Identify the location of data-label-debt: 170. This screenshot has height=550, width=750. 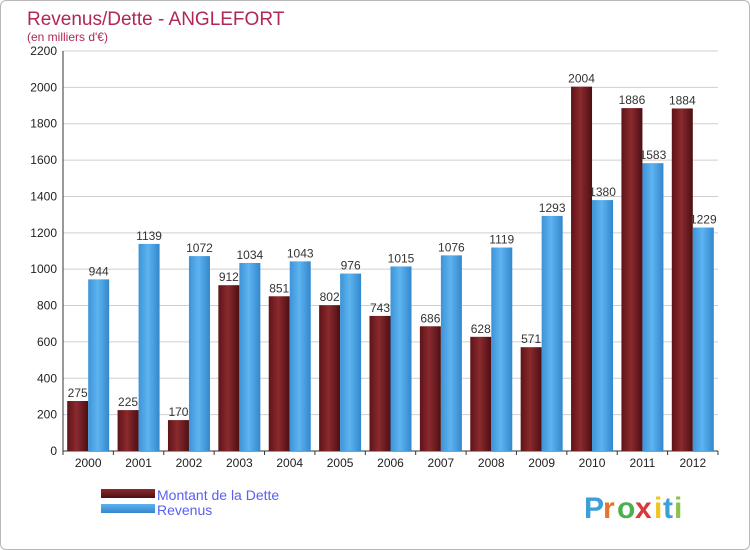
(178, 412).